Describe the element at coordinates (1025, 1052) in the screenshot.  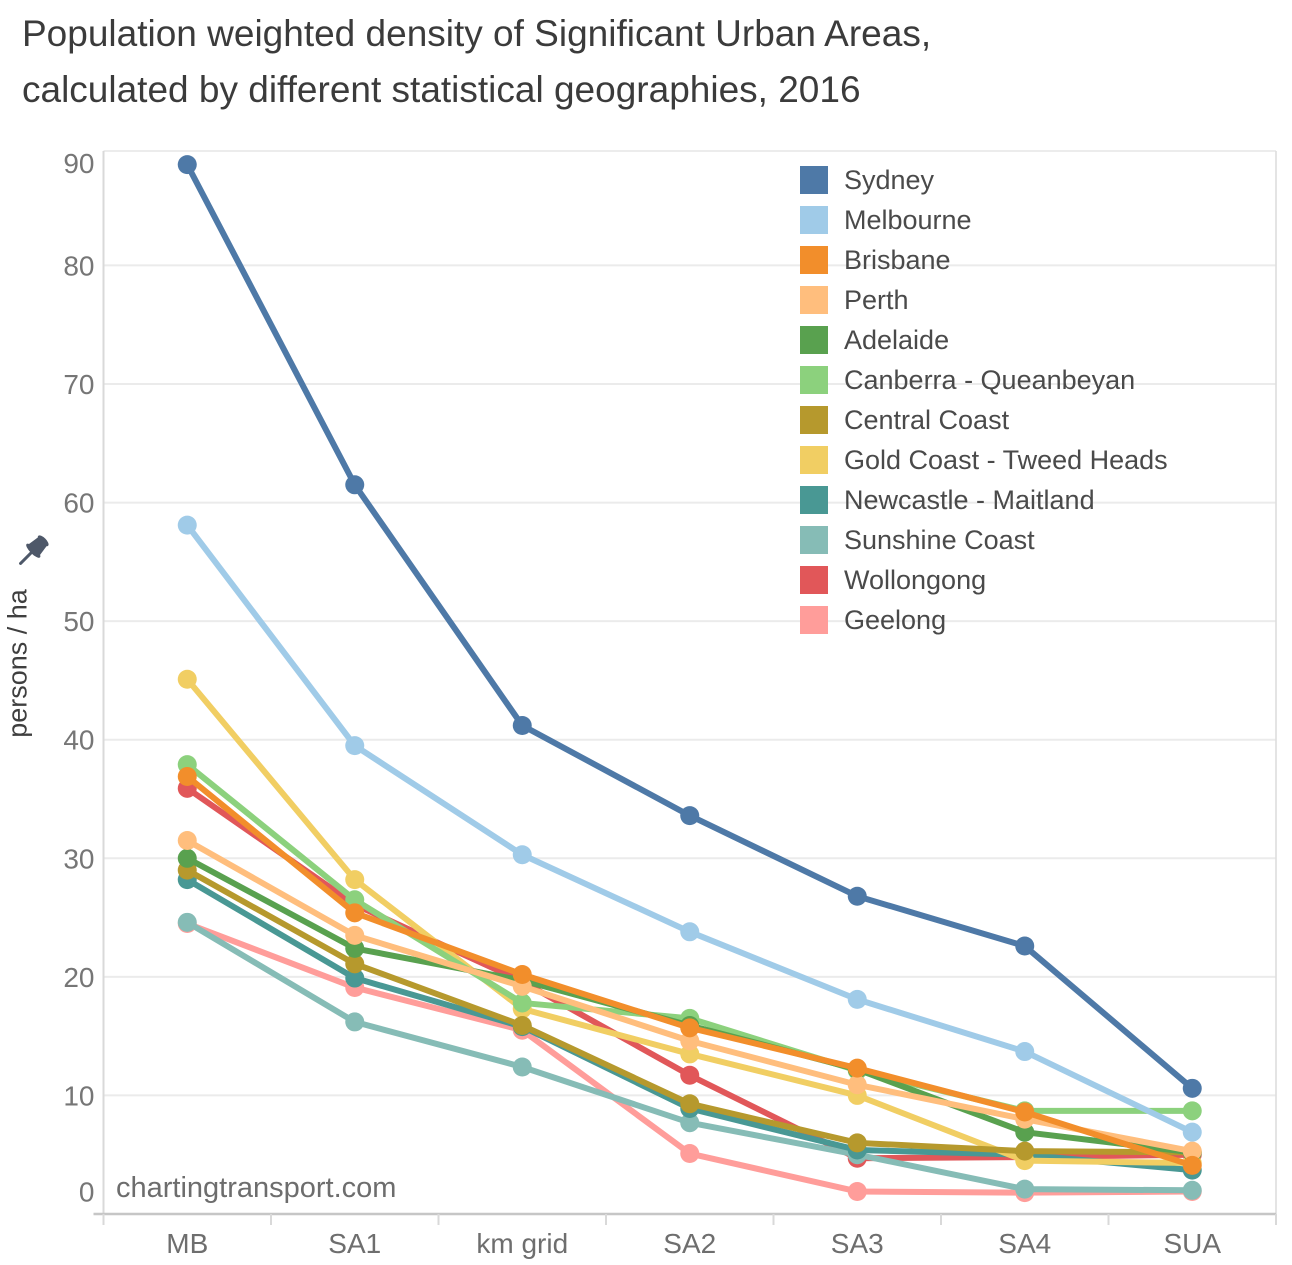
I see `data-point-melbourne-SA4` at that location.